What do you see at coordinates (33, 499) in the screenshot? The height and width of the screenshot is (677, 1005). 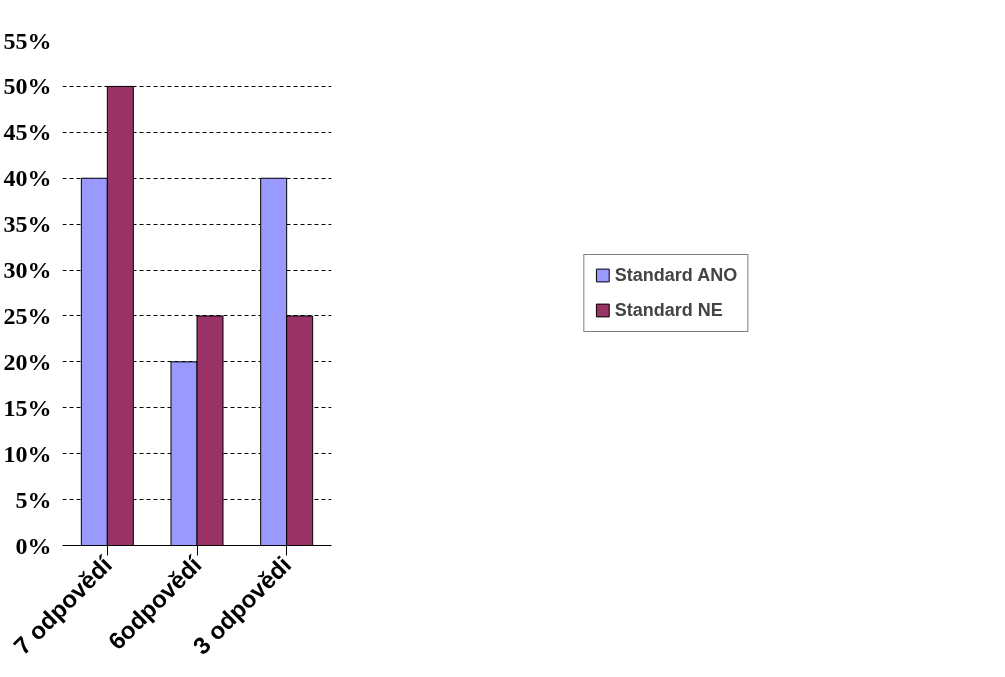 I see `y-tick-label: 5%` at bounding box center [33, 499].